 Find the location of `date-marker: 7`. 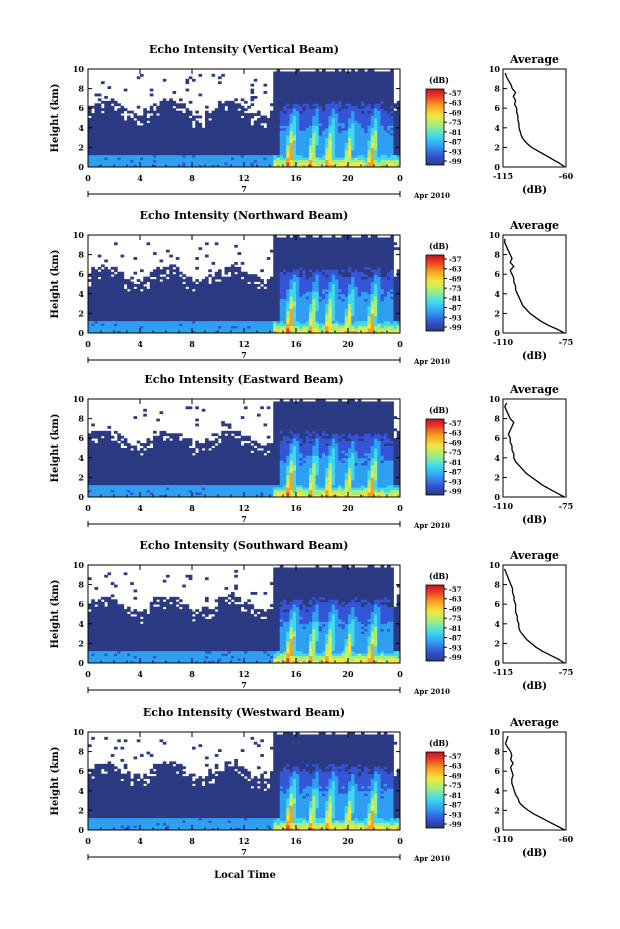

date-marker: 7 is located at coordinates (244, 189).